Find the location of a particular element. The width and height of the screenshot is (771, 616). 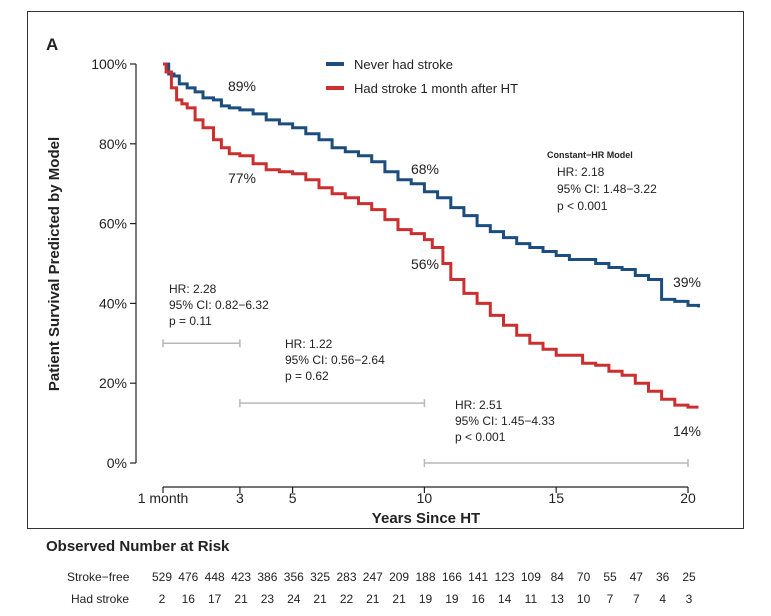

y-axis-label: Patient Survival Predicted by Model is located at coordinates (54, 264).